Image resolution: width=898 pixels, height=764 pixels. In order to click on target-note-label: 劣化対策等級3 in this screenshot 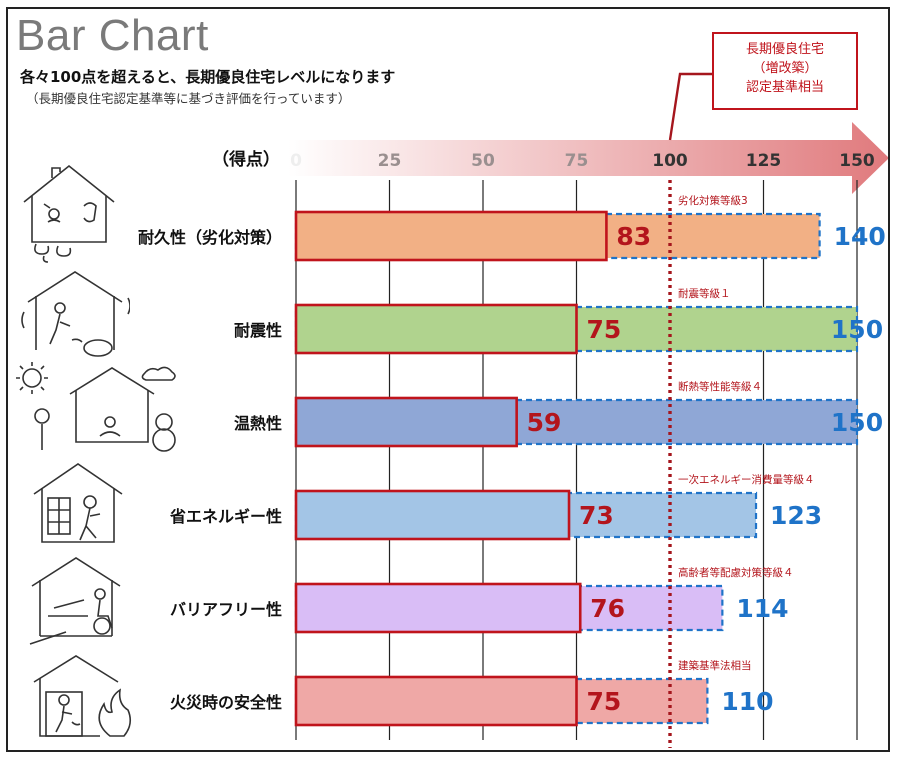, I will do `click(713, 200)`.